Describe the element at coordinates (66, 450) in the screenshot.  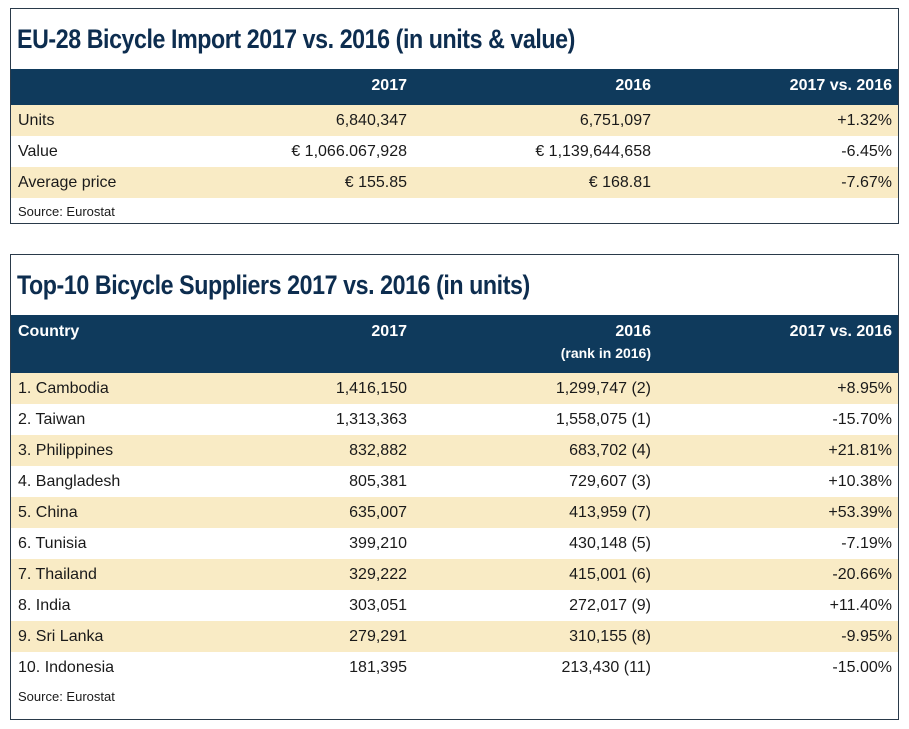
I see `country-name: 3. Philippines` at that location.